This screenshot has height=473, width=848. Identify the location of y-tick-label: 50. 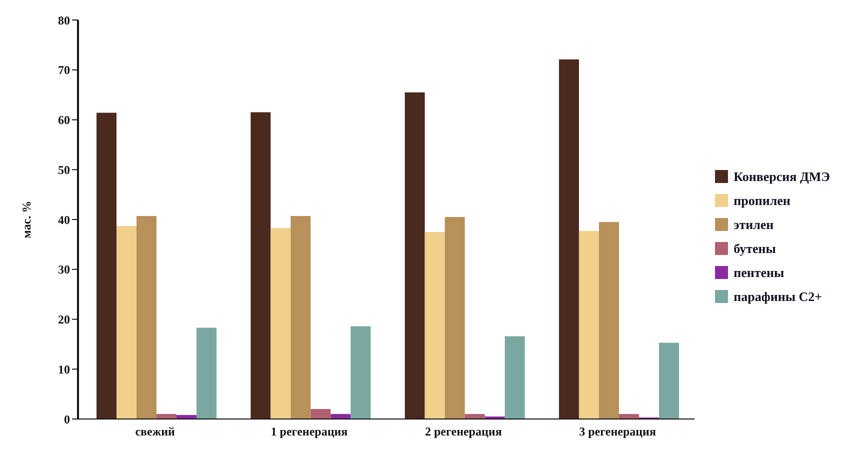
(64, 169).